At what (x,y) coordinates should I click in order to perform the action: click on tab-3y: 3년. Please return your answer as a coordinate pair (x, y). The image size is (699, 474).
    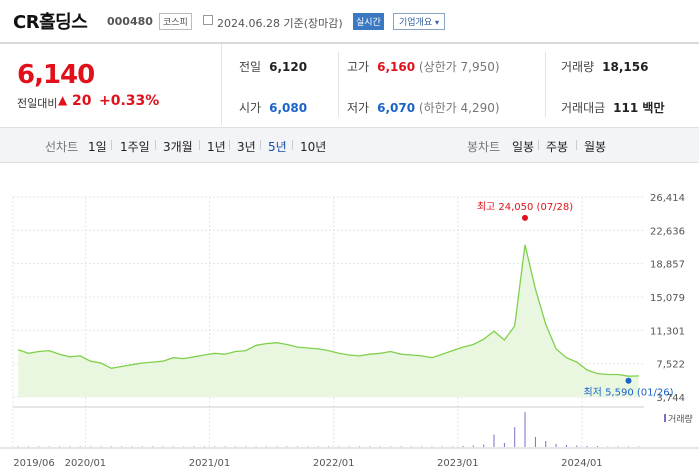
    Looking at the image, I should click on (246, 147).